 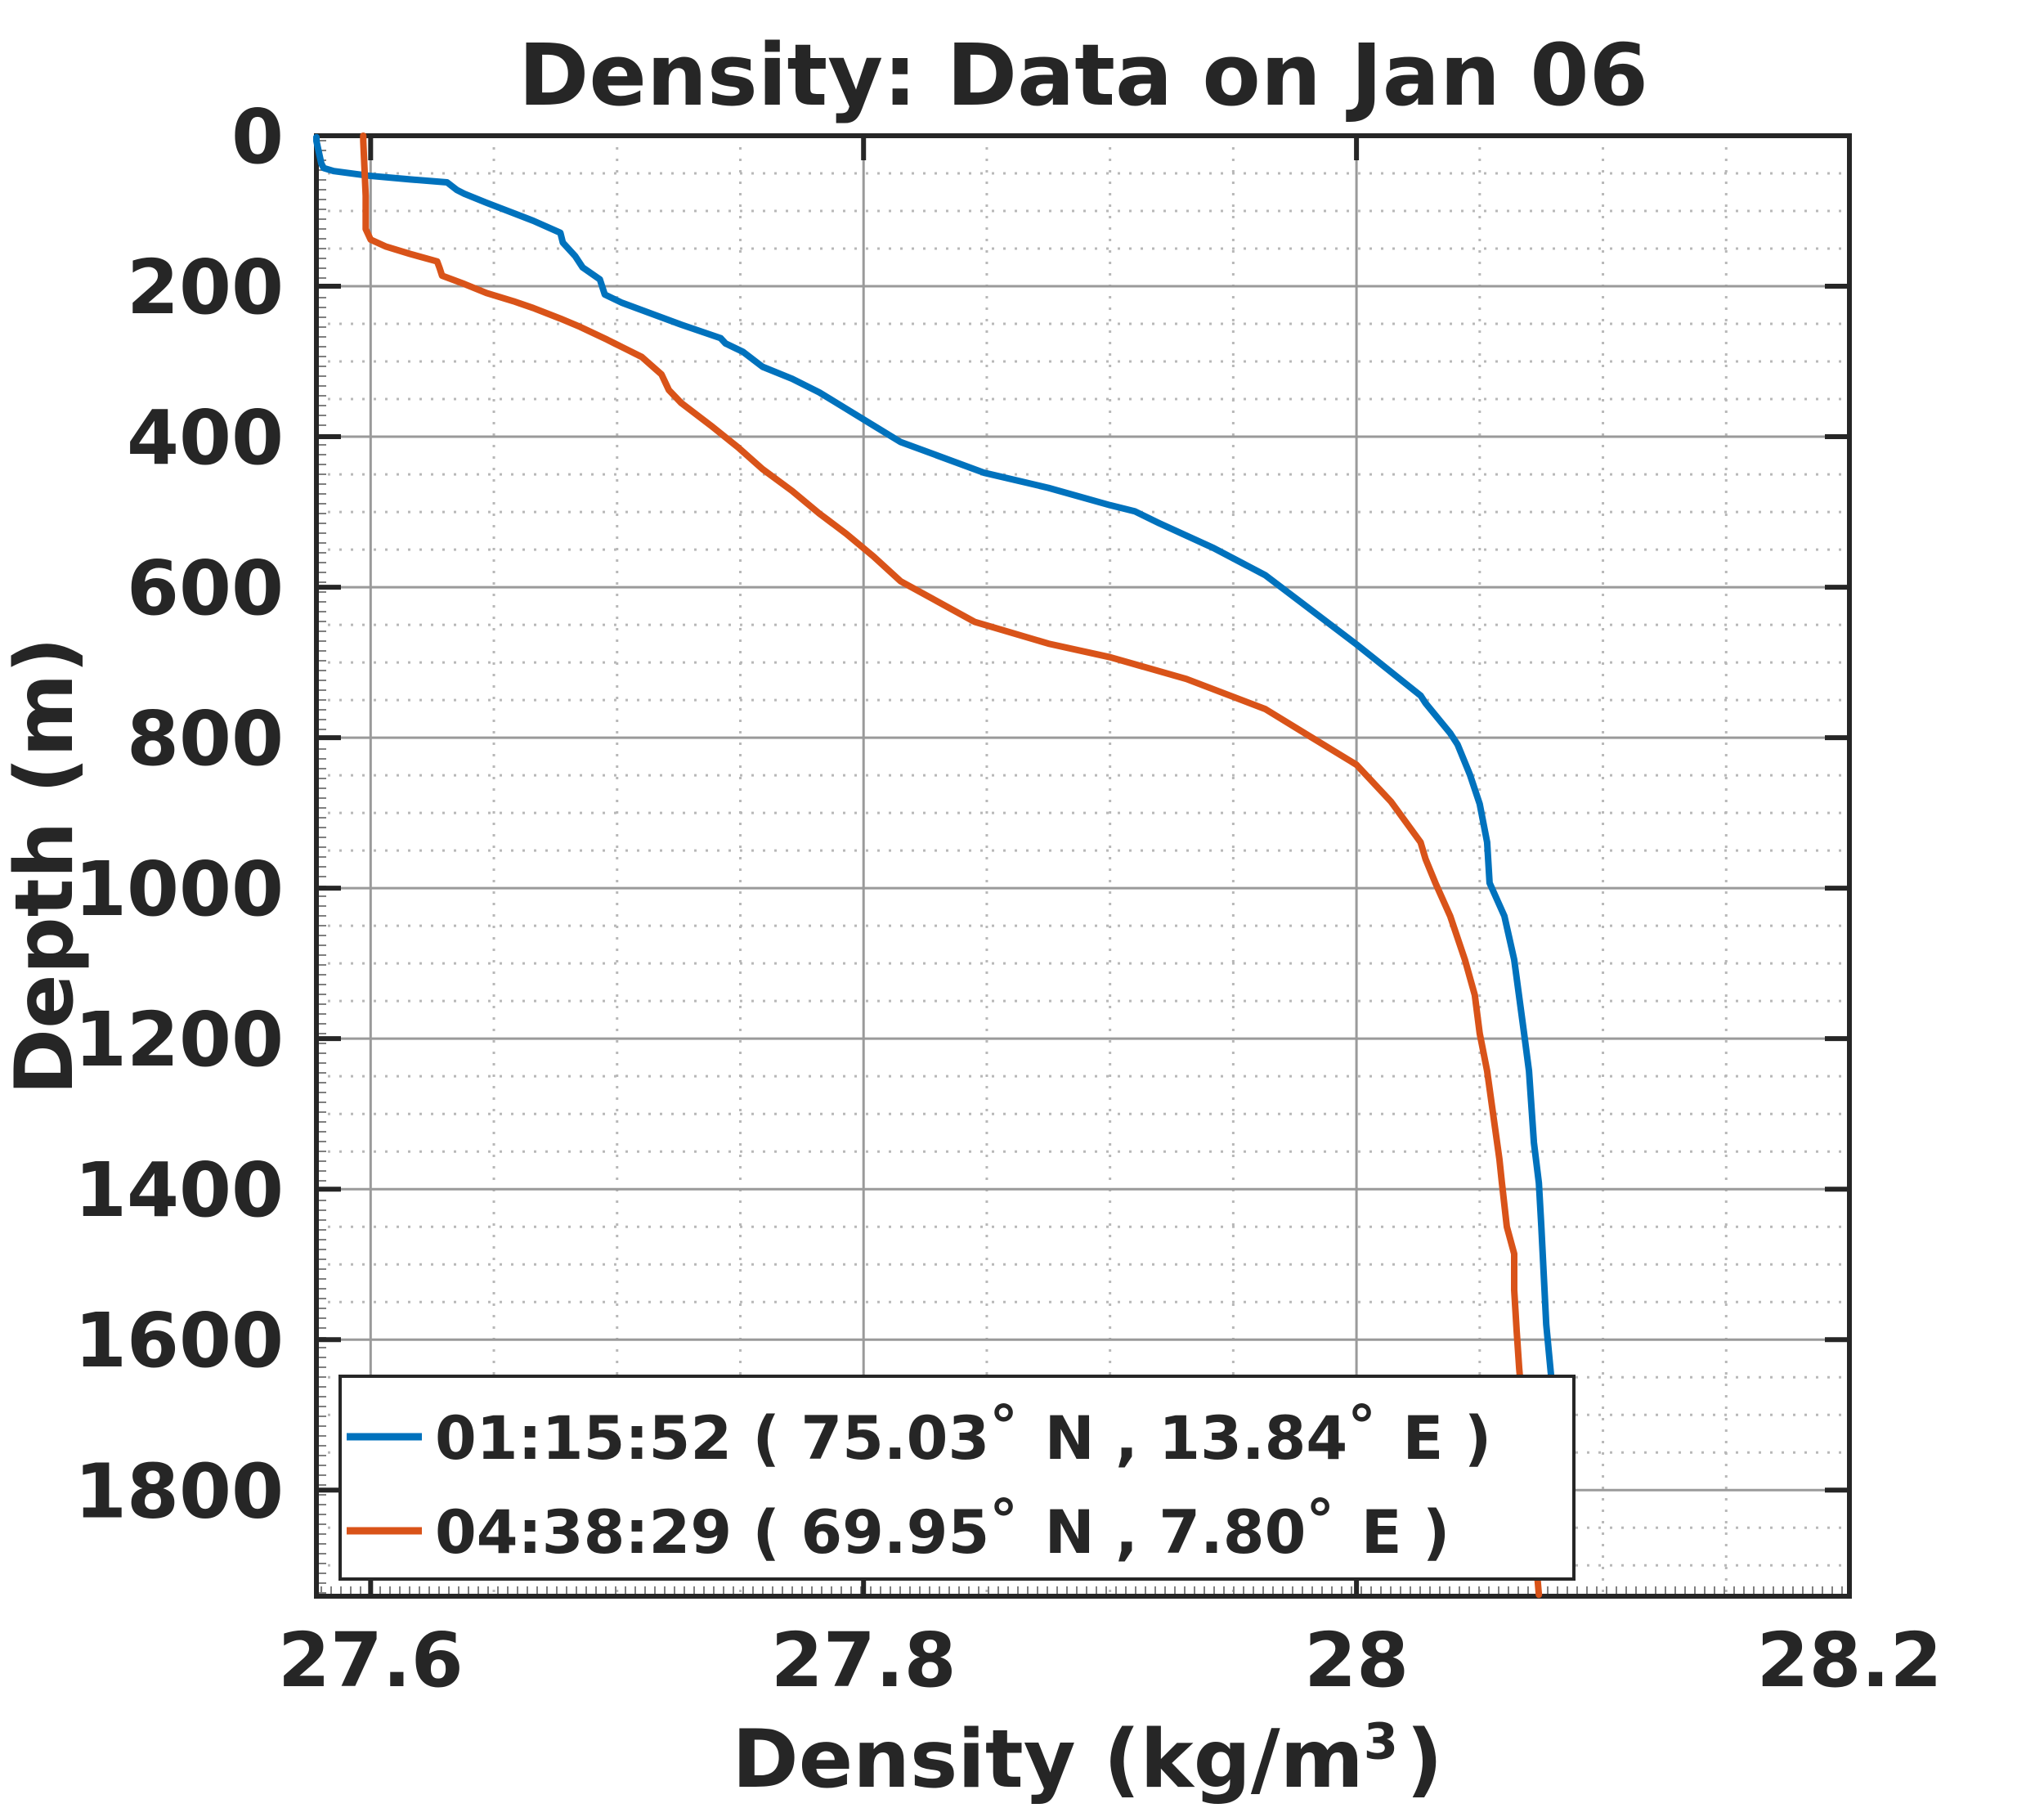 What do you see at coordinates (258, 137) in the screenshot?
I see `y-tick-label: 0` at bounding box center [258, 137].